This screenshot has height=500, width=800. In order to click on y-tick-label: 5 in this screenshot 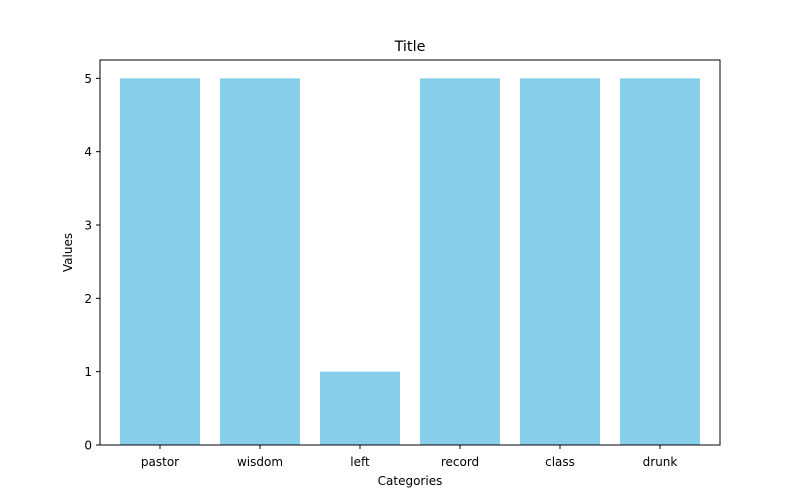, I will do `click(88, 79)`.